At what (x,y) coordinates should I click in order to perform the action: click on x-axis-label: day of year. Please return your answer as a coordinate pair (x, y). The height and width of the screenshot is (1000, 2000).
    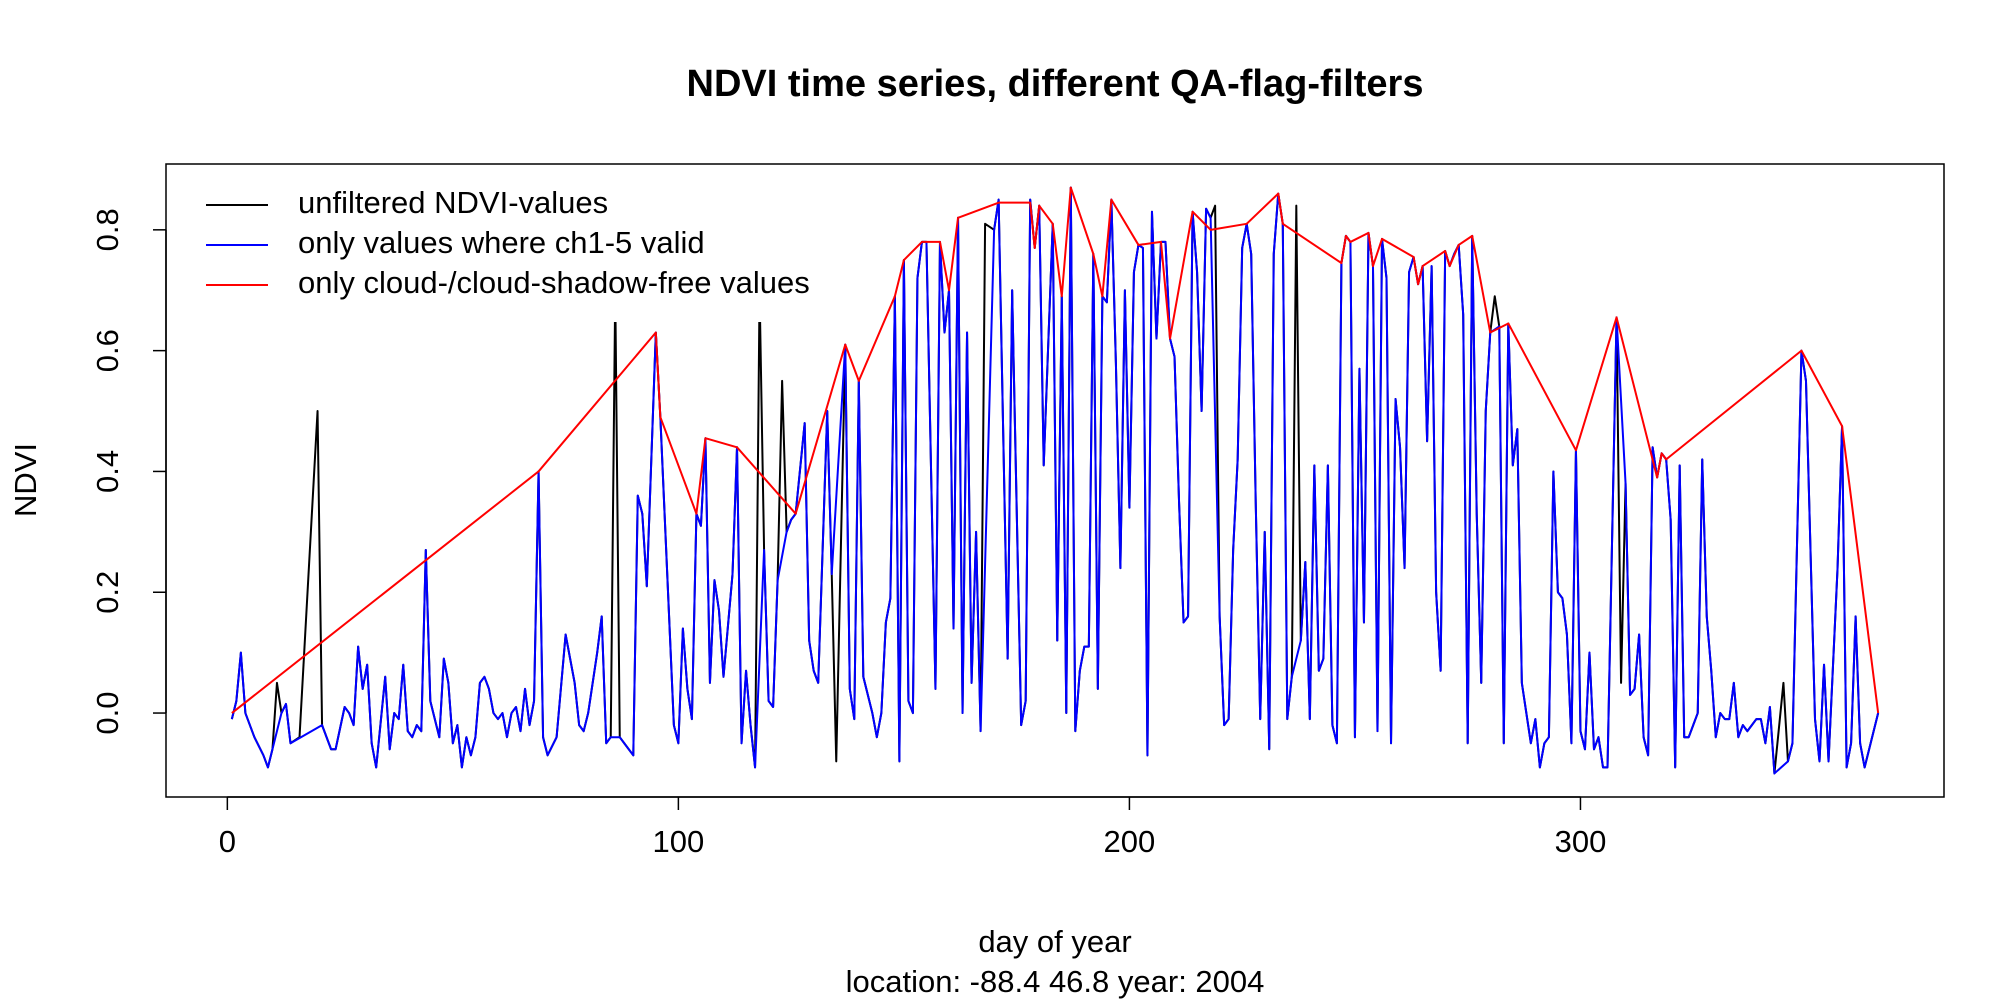
    Looking at the image, I should click on (1054, 941).